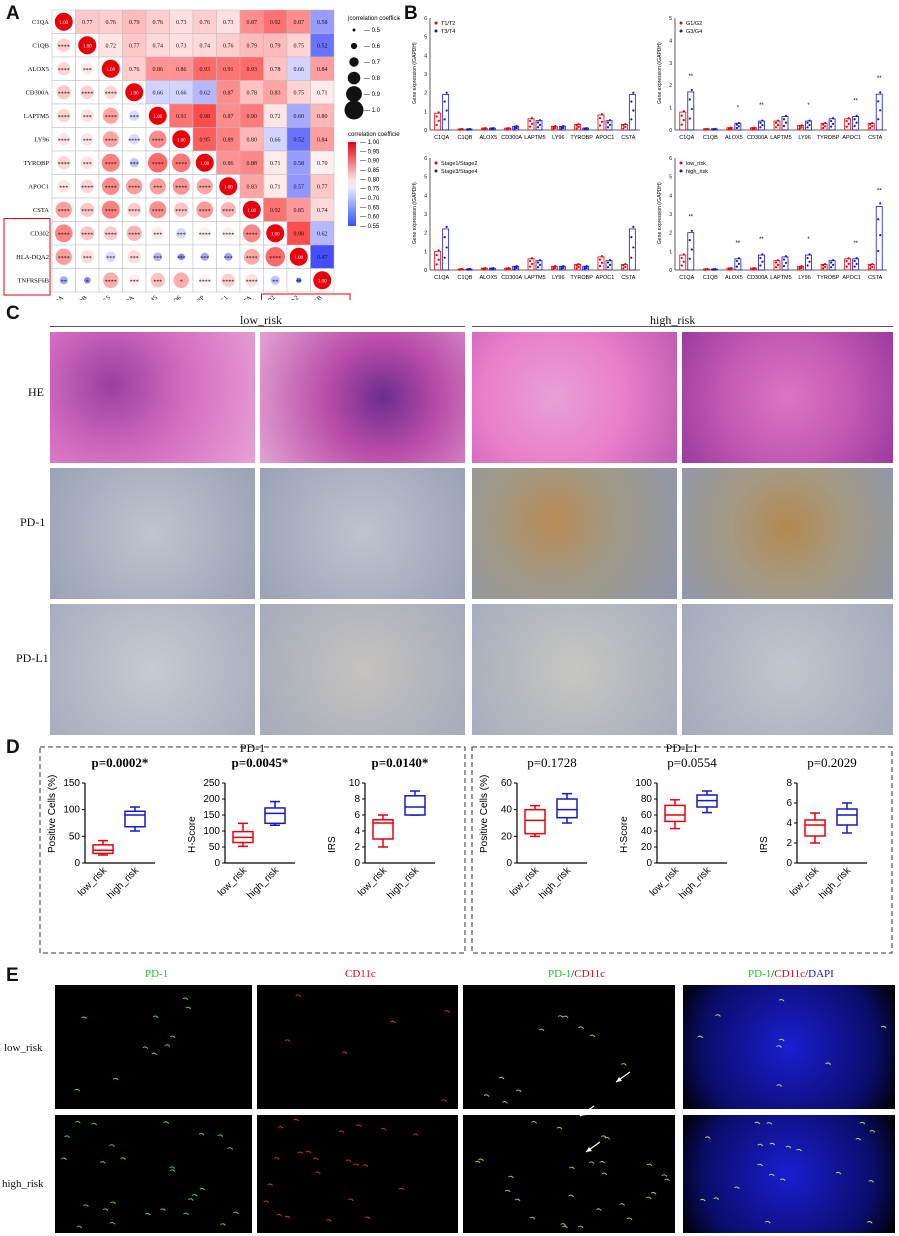 The width and height of the screenshot is (899, 1236). I want to click on if-image-low-pd1, so click(153, 1047).